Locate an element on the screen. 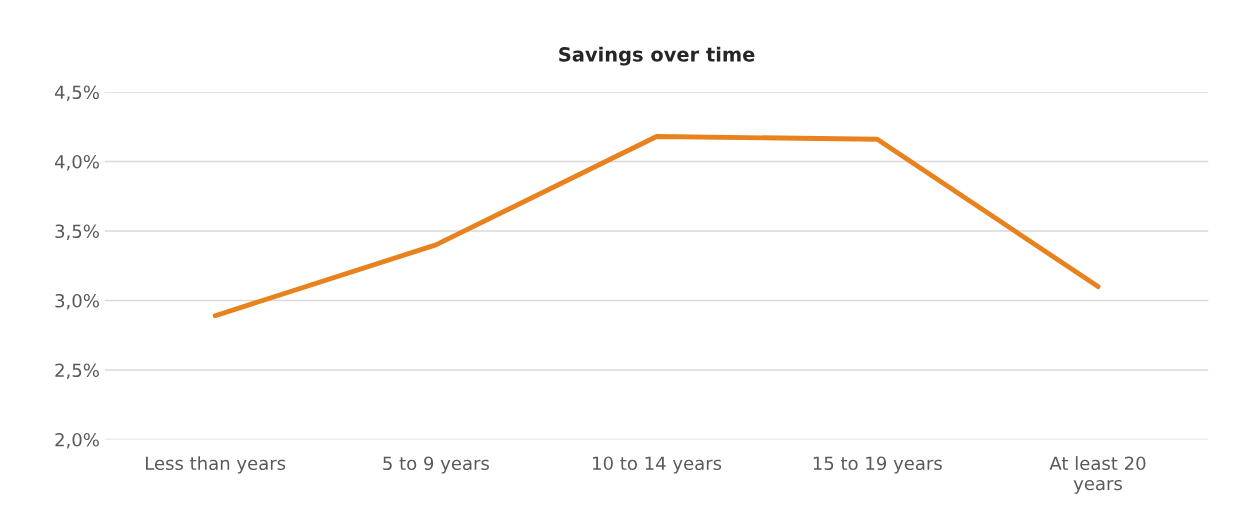 Image resolution: width=1233 pixels, height=511 pixels. x-tick-label: 5 to 9 years is located at coordinates (436, 465).